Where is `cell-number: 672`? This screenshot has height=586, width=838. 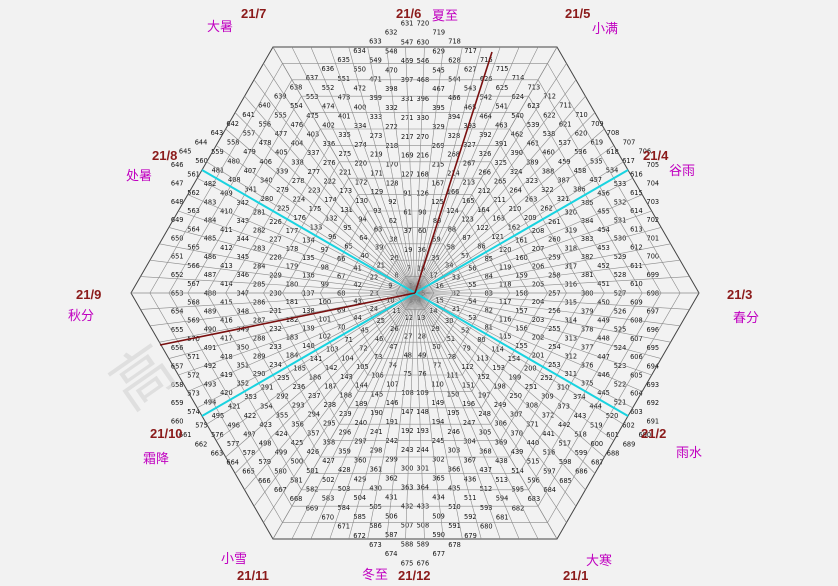
cell-number: 672 is located at coordinates (359, 536).